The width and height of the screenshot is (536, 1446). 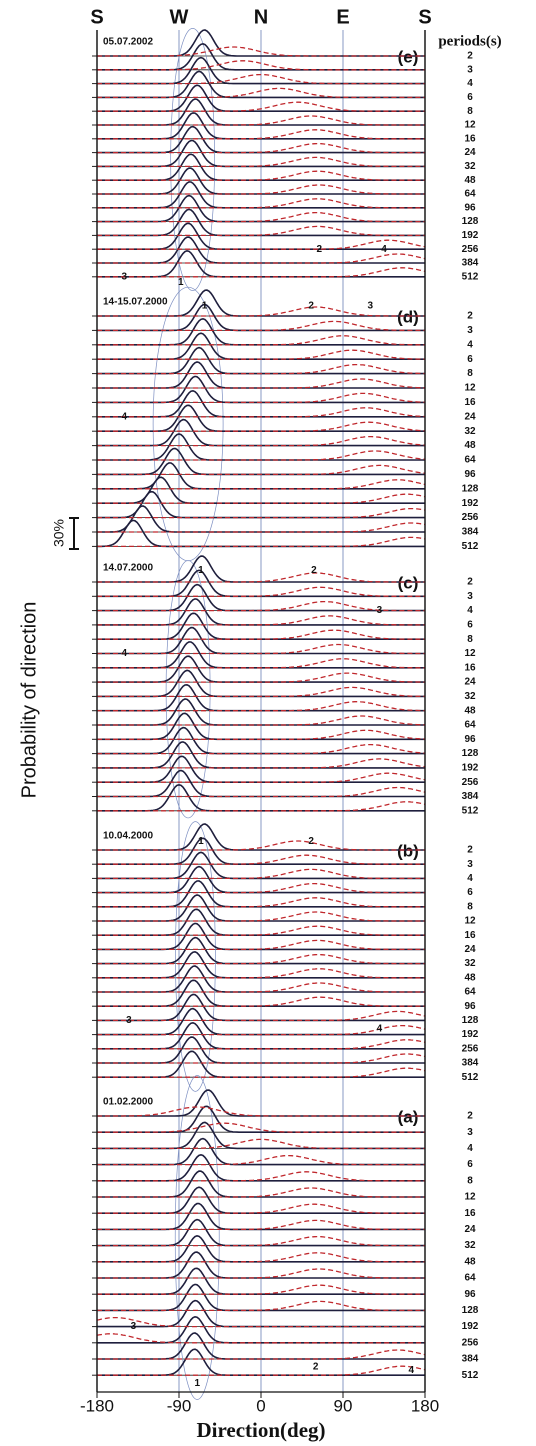 What do you see at coordinates (342, 17) in the screenshot?
I see `compass-label: E` at bounding box center [342, 17].